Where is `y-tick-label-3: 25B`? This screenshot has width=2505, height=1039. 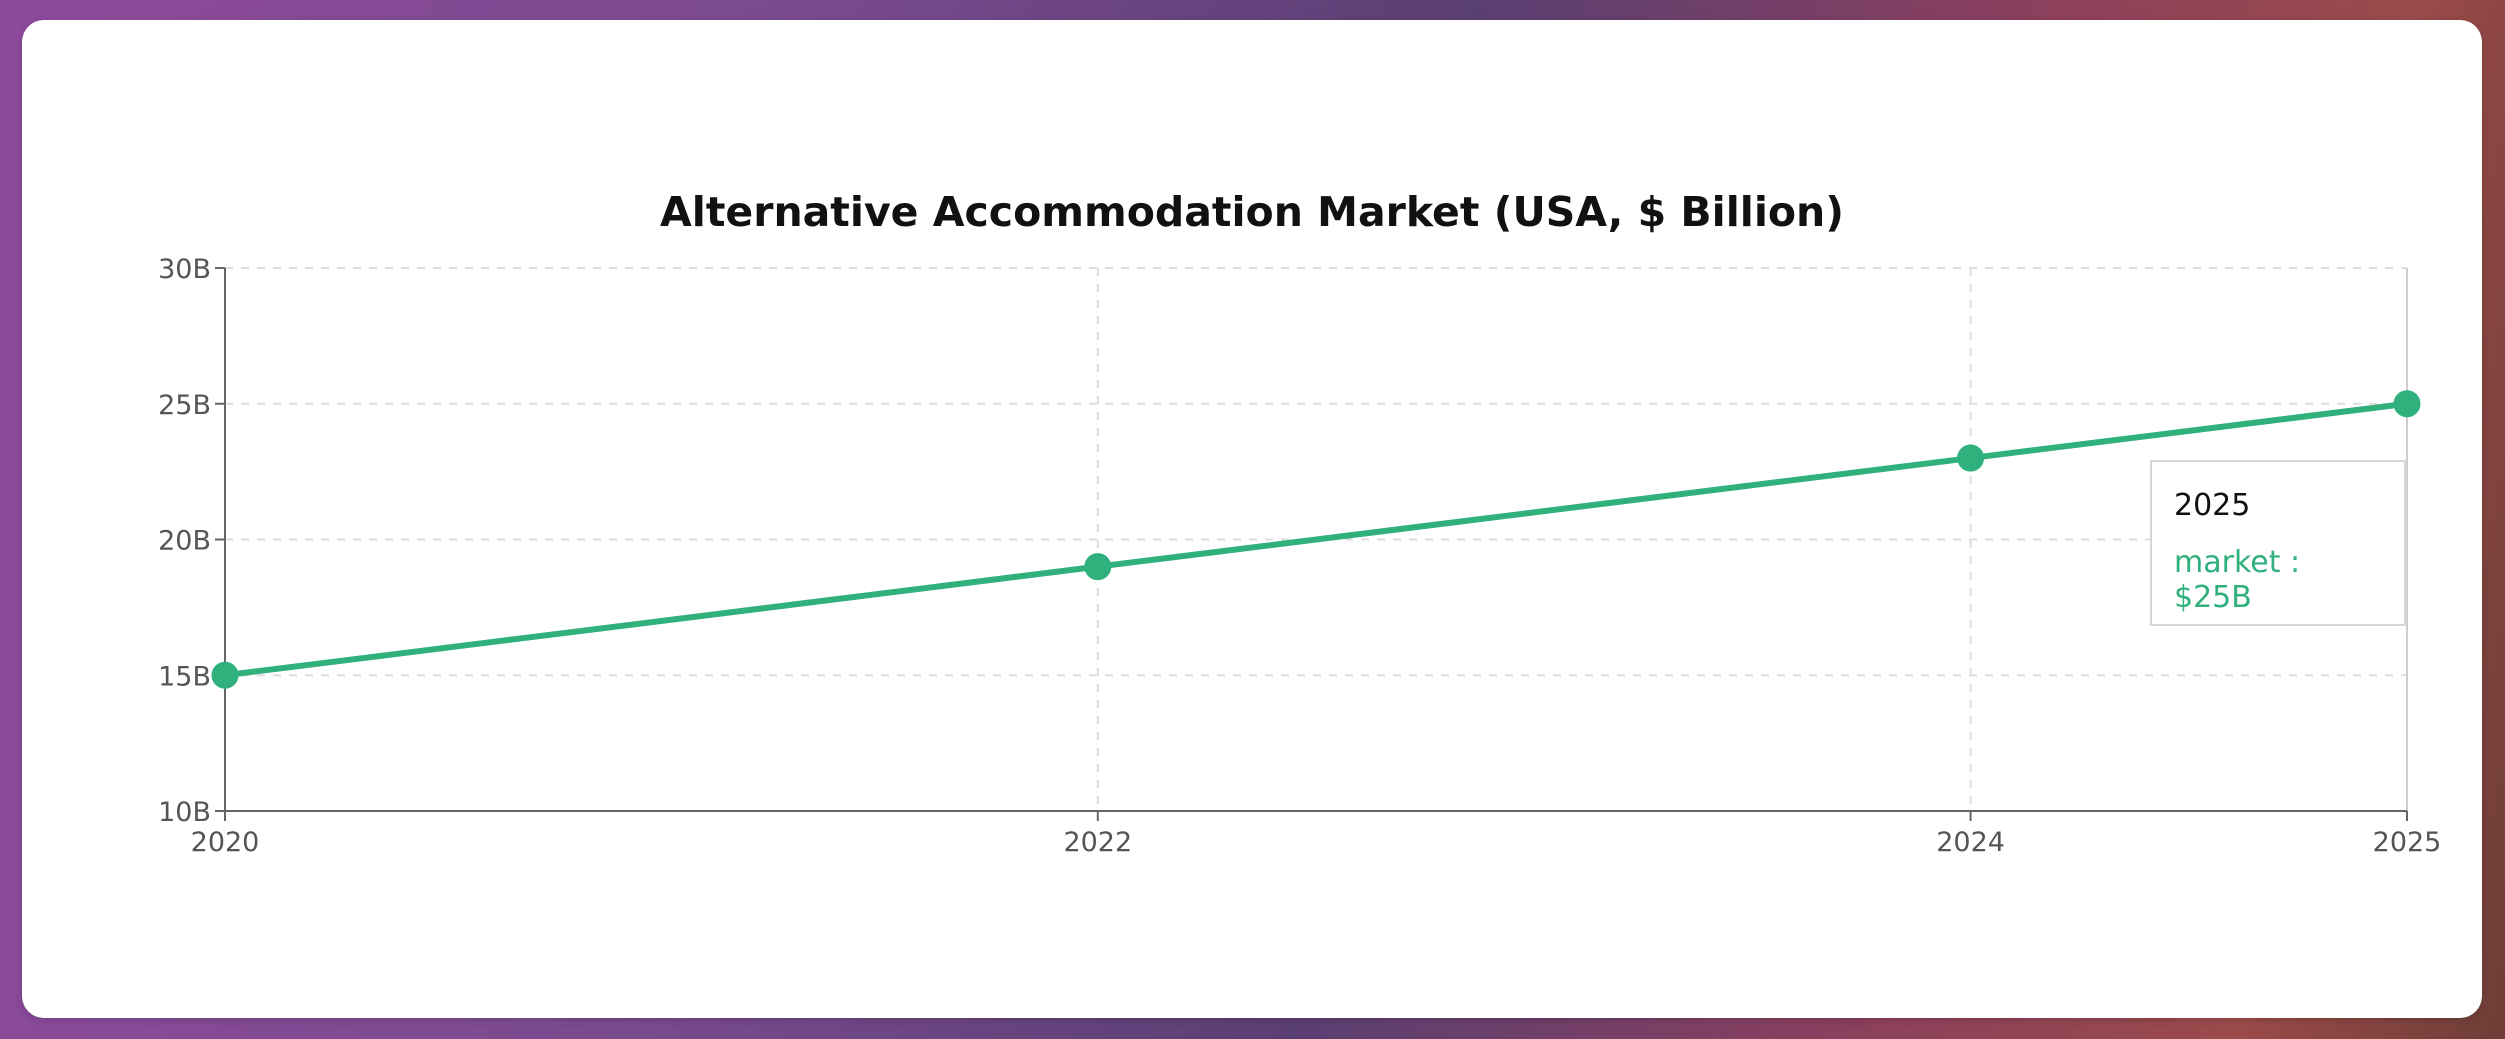
y-tick-label-3: 25B is located at coordinates (184, 405).